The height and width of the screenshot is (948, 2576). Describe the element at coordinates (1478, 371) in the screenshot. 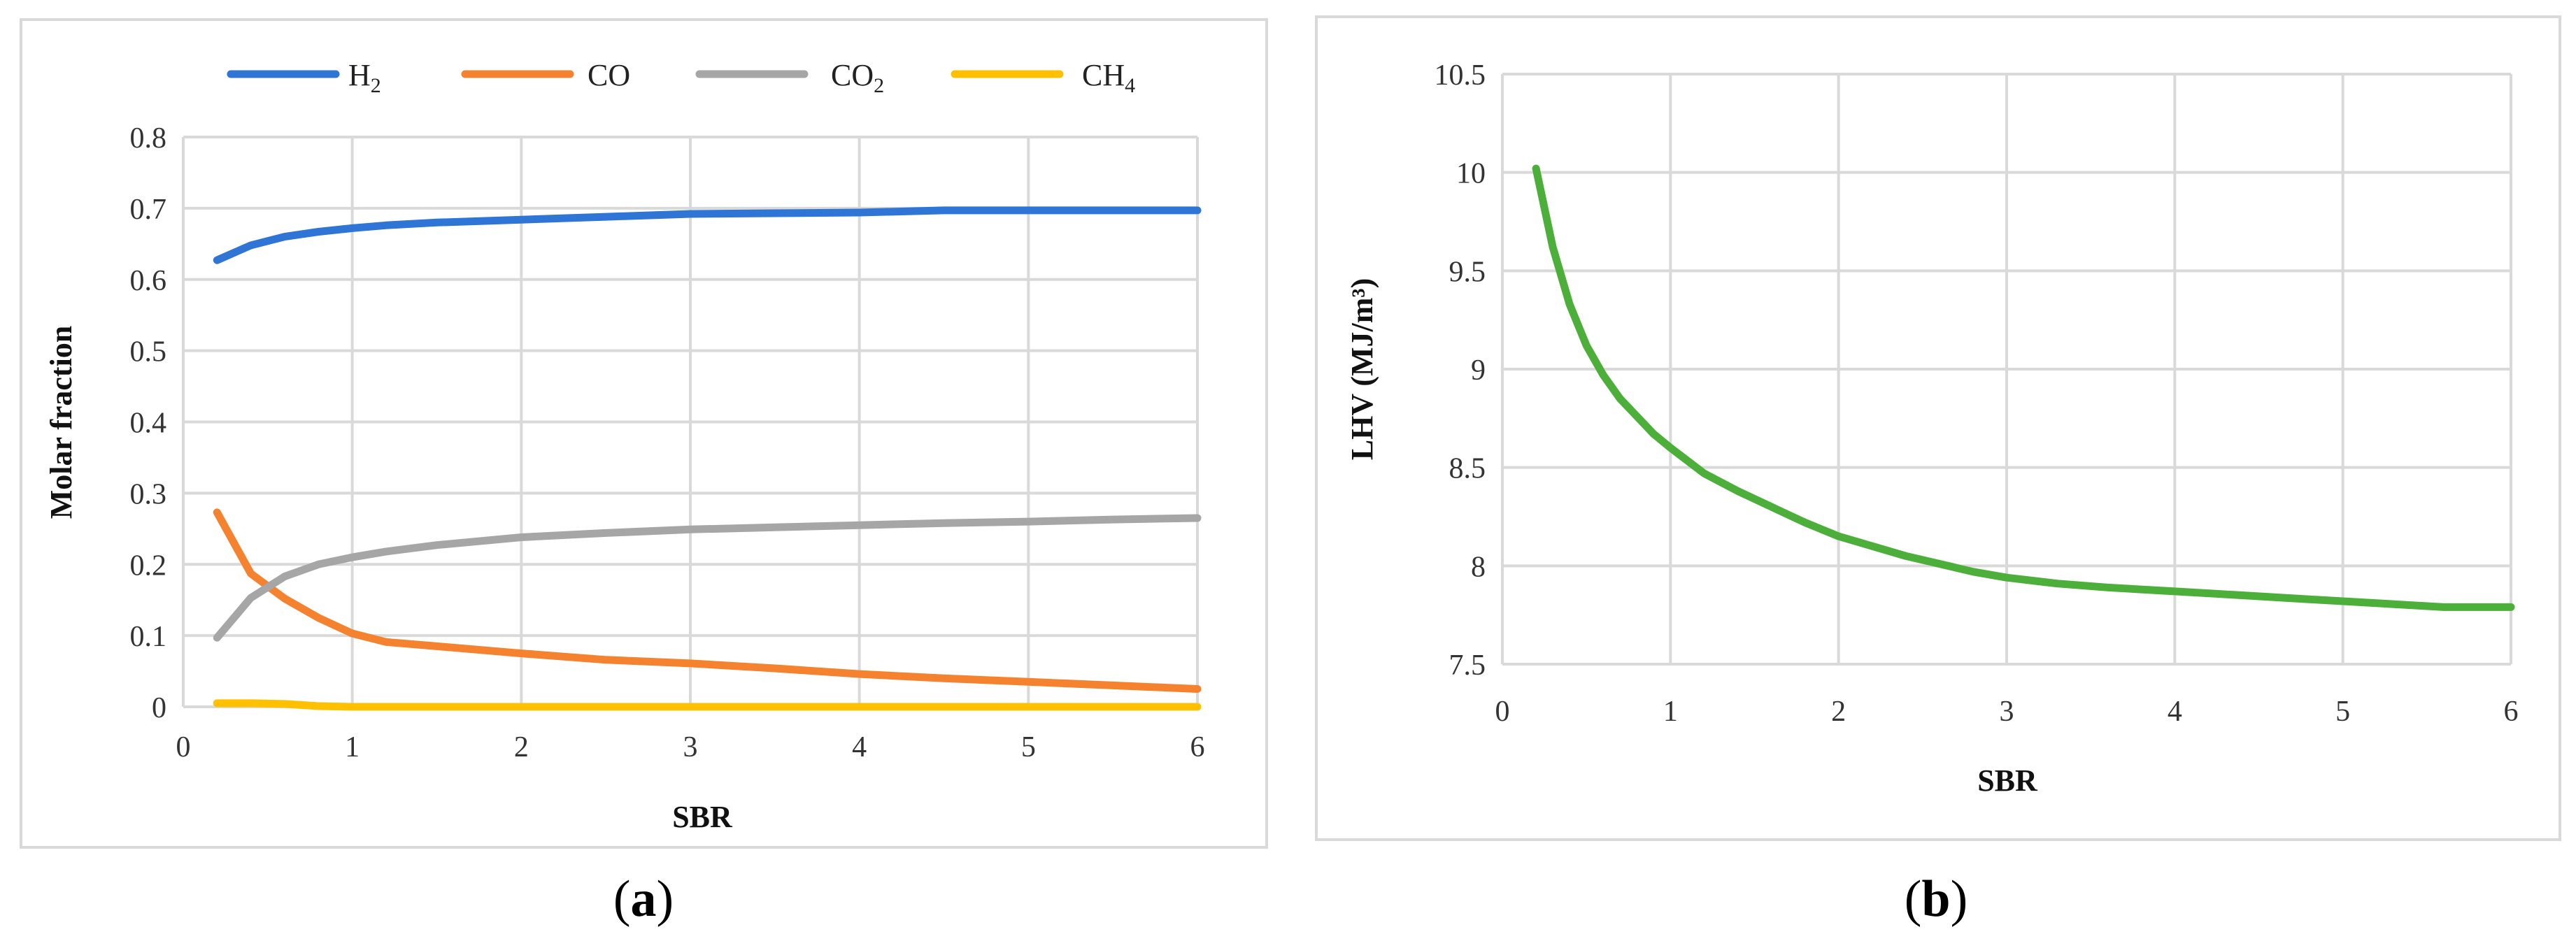

I see `chart-b-y-tick-label: 9` at that location.